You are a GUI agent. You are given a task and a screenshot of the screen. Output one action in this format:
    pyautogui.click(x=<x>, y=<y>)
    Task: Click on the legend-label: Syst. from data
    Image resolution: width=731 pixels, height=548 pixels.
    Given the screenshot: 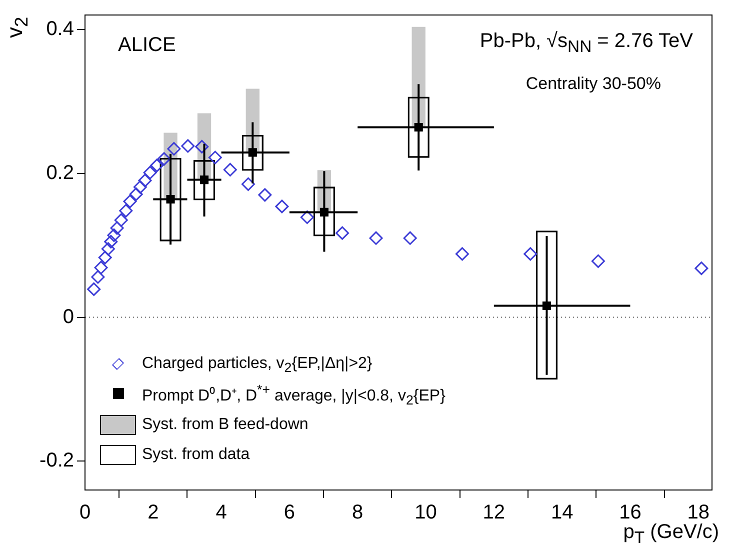 What is the action you would take?
    pyautogui.click(x=196, y=455)
    